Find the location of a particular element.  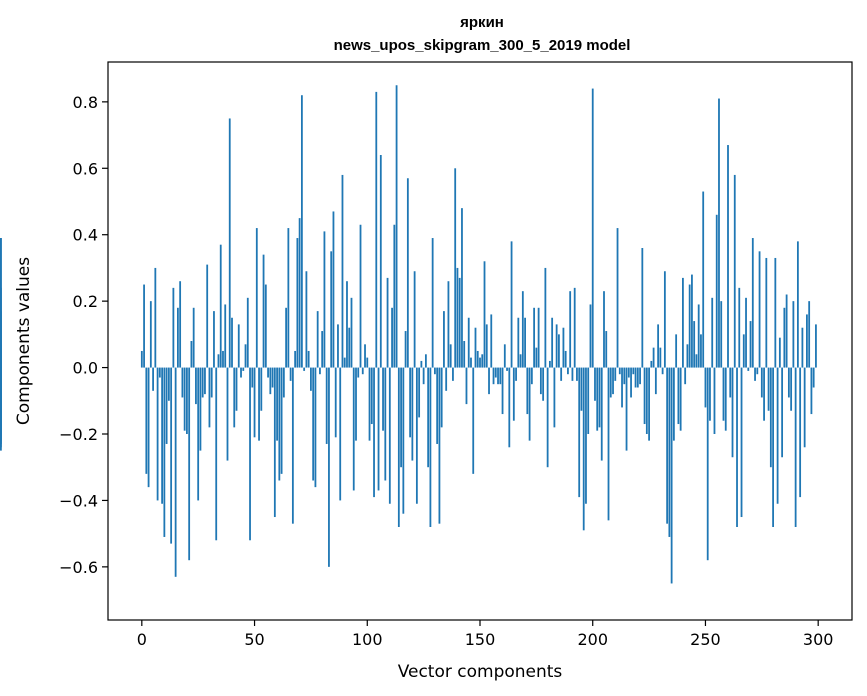

y-tick-label: 0.4 is located at coordinates (85, 235).